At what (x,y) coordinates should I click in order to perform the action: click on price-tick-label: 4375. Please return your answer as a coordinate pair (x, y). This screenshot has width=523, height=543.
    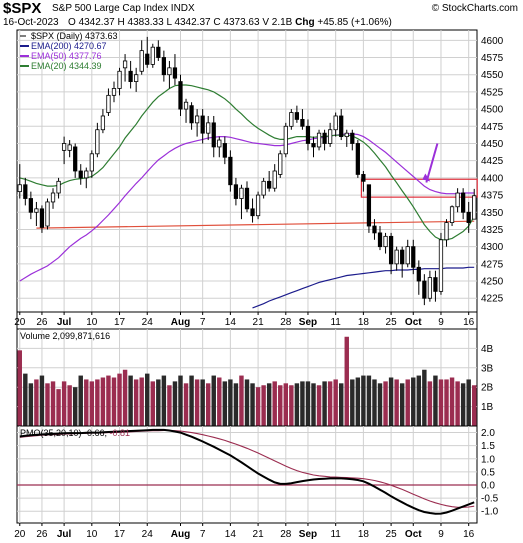
    Looking at the image, I should click on (492, 196).